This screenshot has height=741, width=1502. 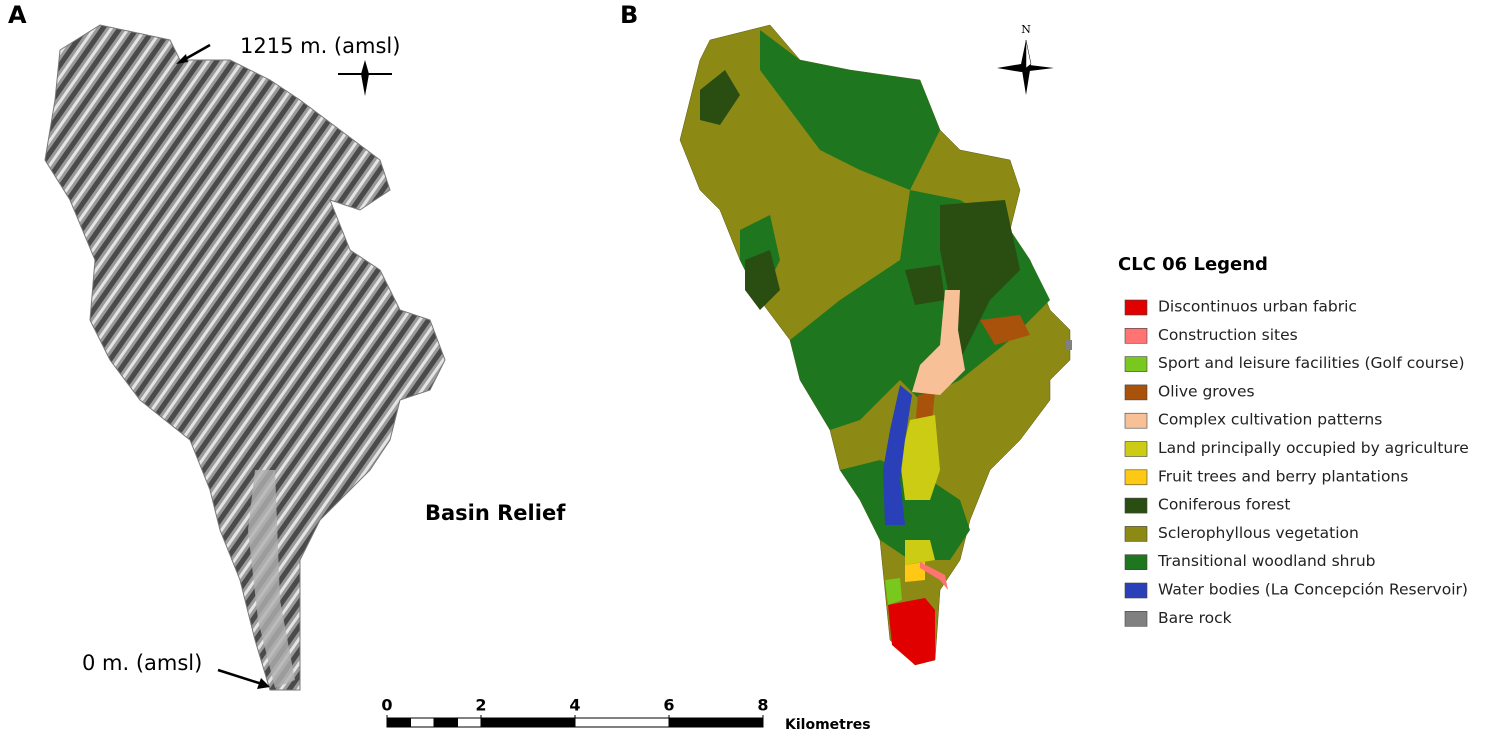 What do you see at coordinates (1257, 307) in the screenshot?
I see `legend-label: Discontinuos urban fabric` at bounding box center [1257, 307].